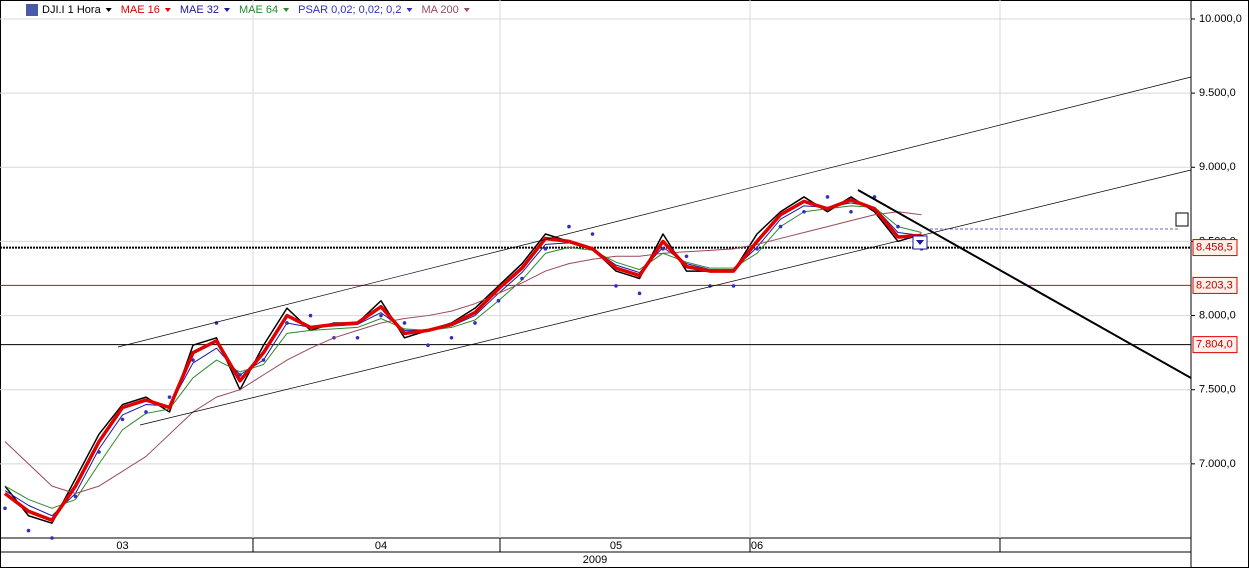 Image resolution: width=1249 pixels, height=568 pixels. What do you see at coordinates (32, 10) in the screenshot?
I see `cfd-icon` at bounding box center [32, 10].